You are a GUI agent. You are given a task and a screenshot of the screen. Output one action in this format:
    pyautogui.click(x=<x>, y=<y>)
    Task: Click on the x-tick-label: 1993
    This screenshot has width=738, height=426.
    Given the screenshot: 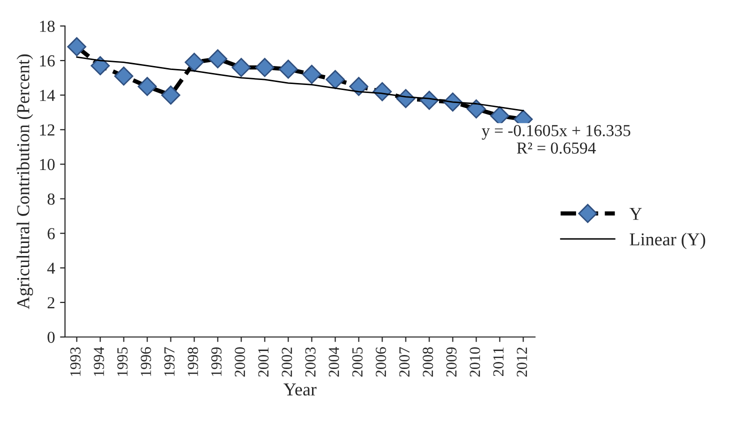 What is the action you would take?
    pyautogui.click(x=75, y=361)
    